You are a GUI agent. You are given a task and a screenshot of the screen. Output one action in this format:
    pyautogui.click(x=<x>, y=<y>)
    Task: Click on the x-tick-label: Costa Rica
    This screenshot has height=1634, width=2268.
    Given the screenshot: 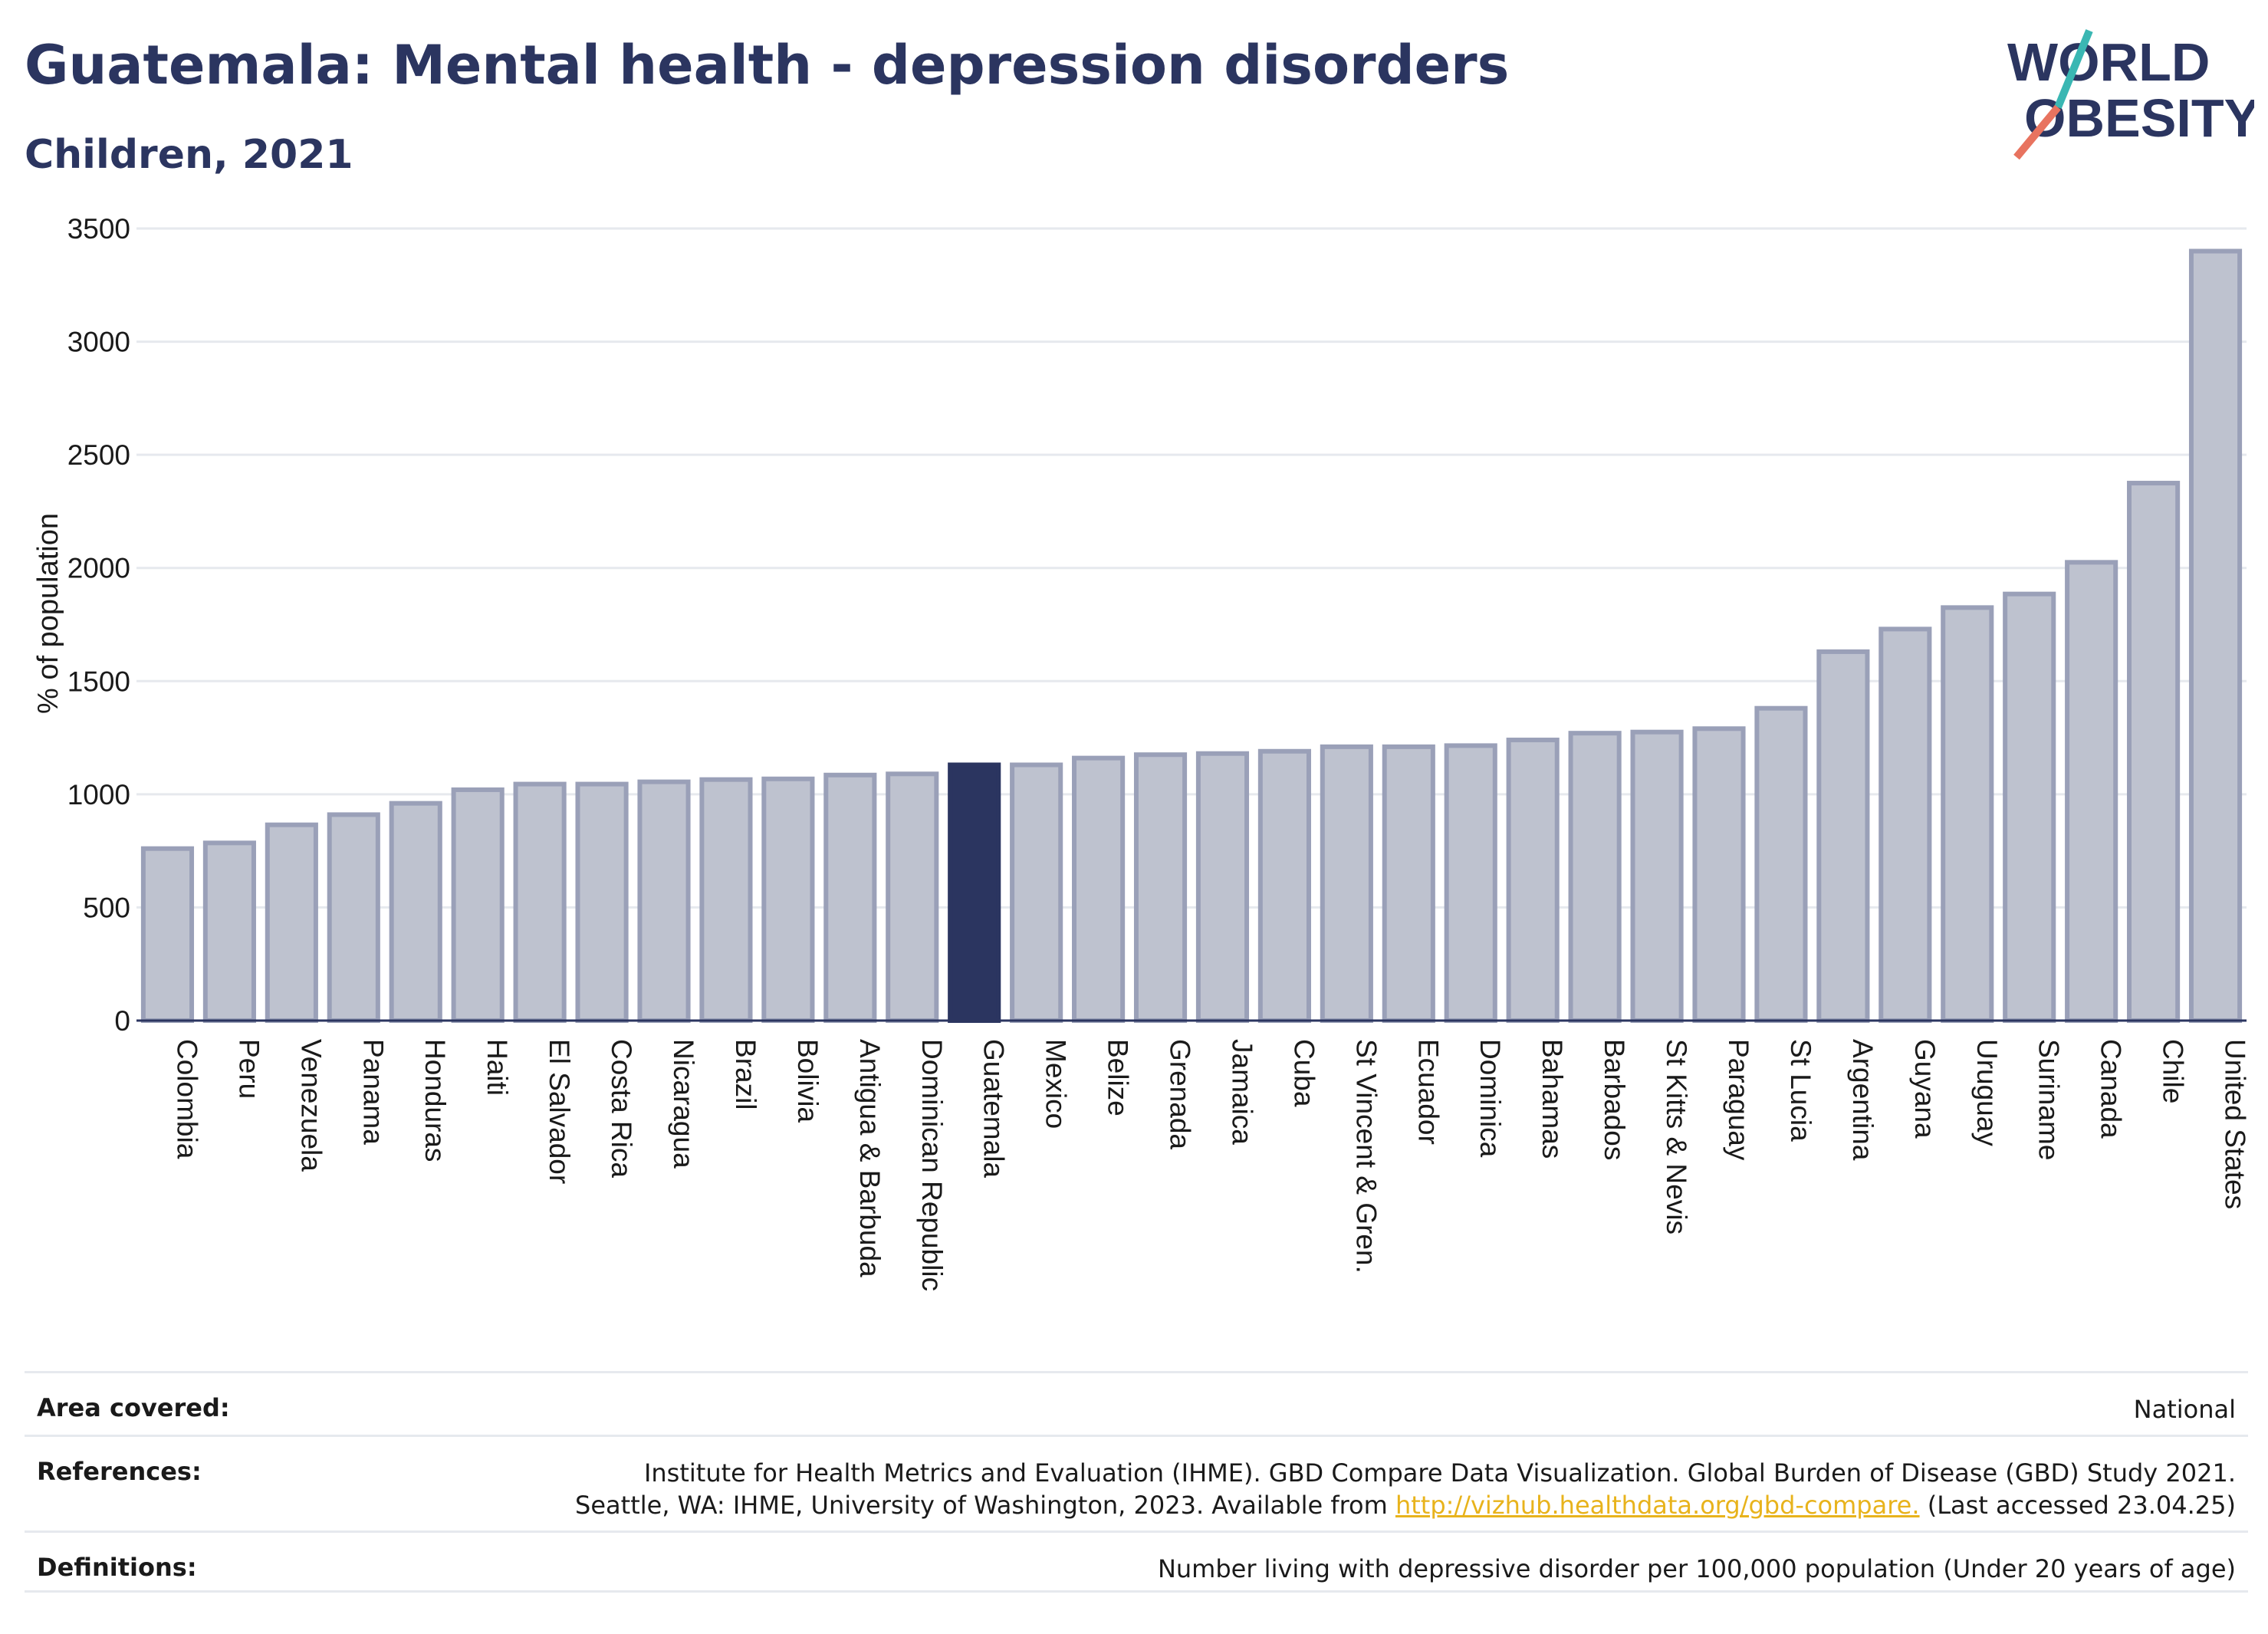 What is the action you would take?
    pyautogui.click(x=621, y=1109)
    